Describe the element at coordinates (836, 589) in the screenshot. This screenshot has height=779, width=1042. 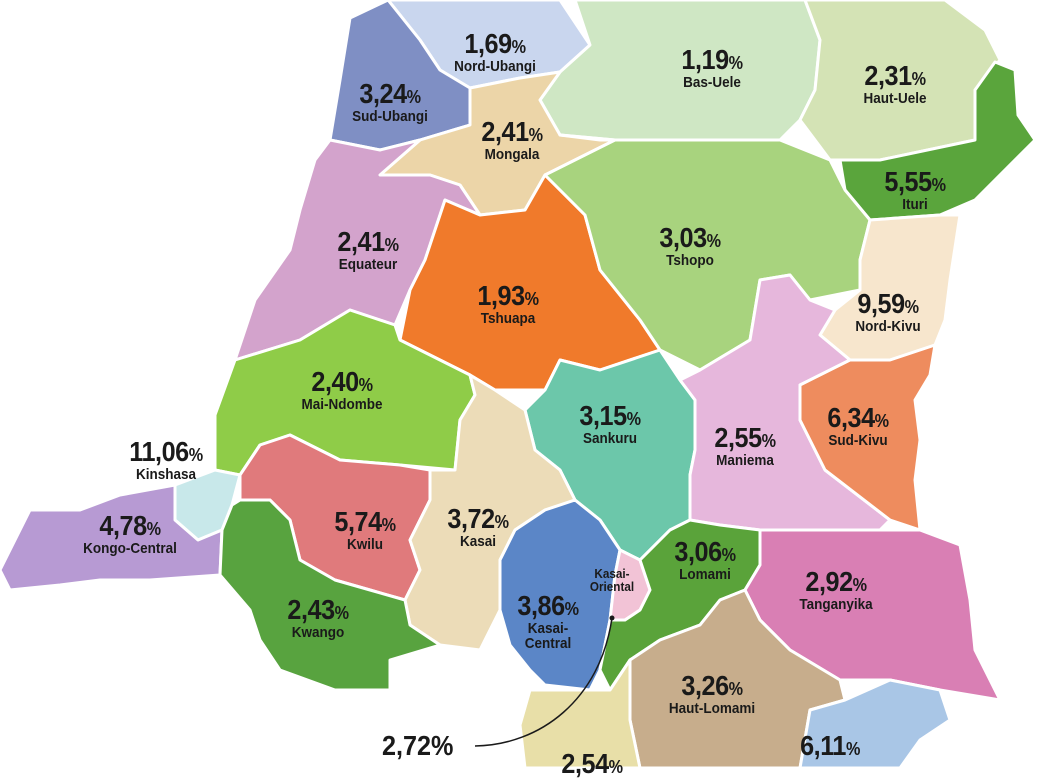
I see `label-tanganyika: 2,92% Tanganyika` at that location.